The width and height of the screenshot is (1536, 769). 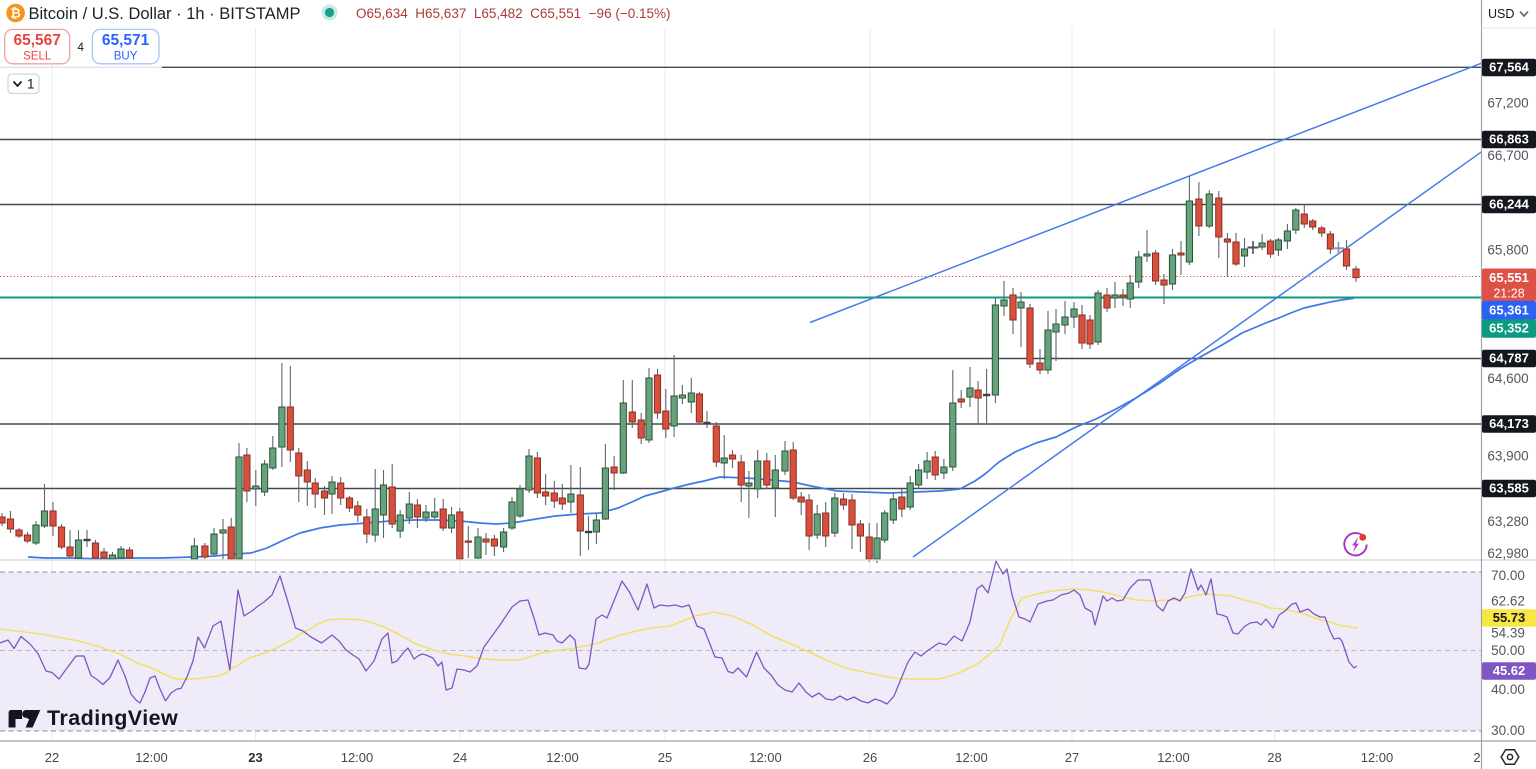 I want to click on svg-text: 40.00, so click(x=1508, y=689).